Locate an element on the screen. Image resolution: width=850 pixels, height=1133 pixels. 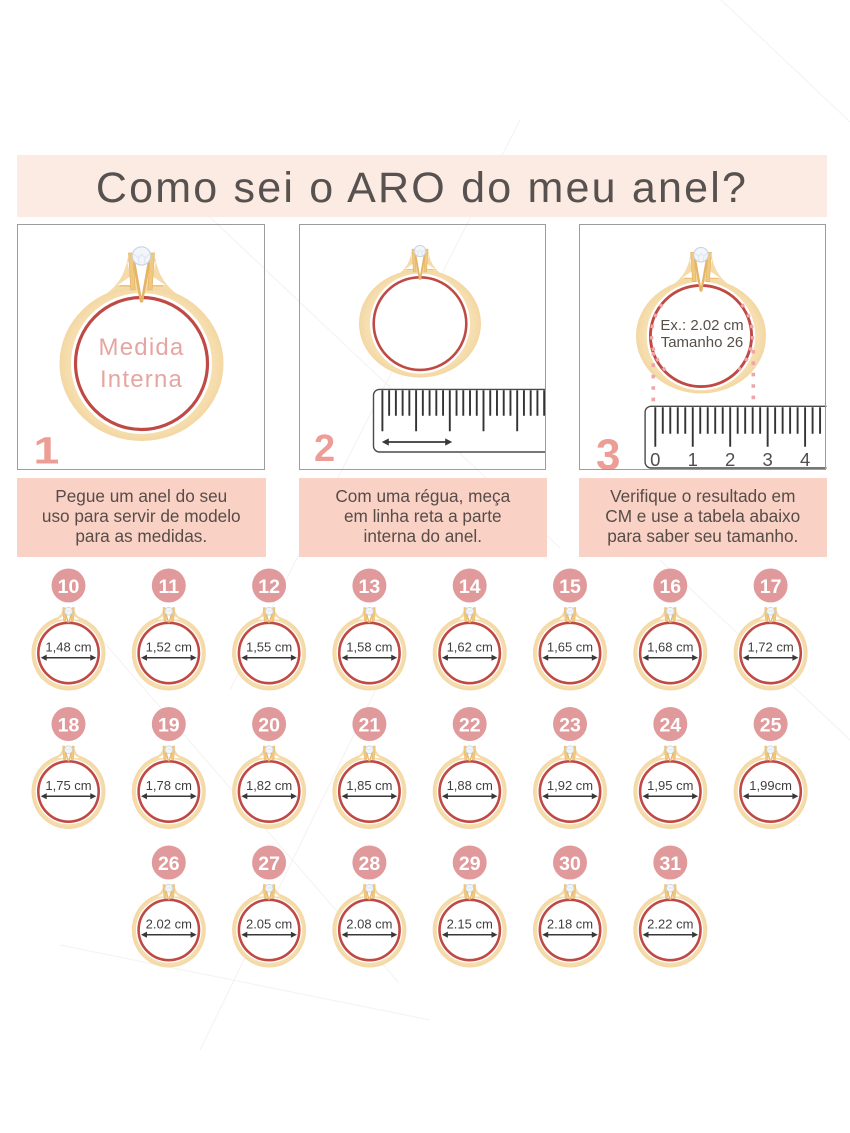
svg-text: 26 is located at coordinates (169, 864).